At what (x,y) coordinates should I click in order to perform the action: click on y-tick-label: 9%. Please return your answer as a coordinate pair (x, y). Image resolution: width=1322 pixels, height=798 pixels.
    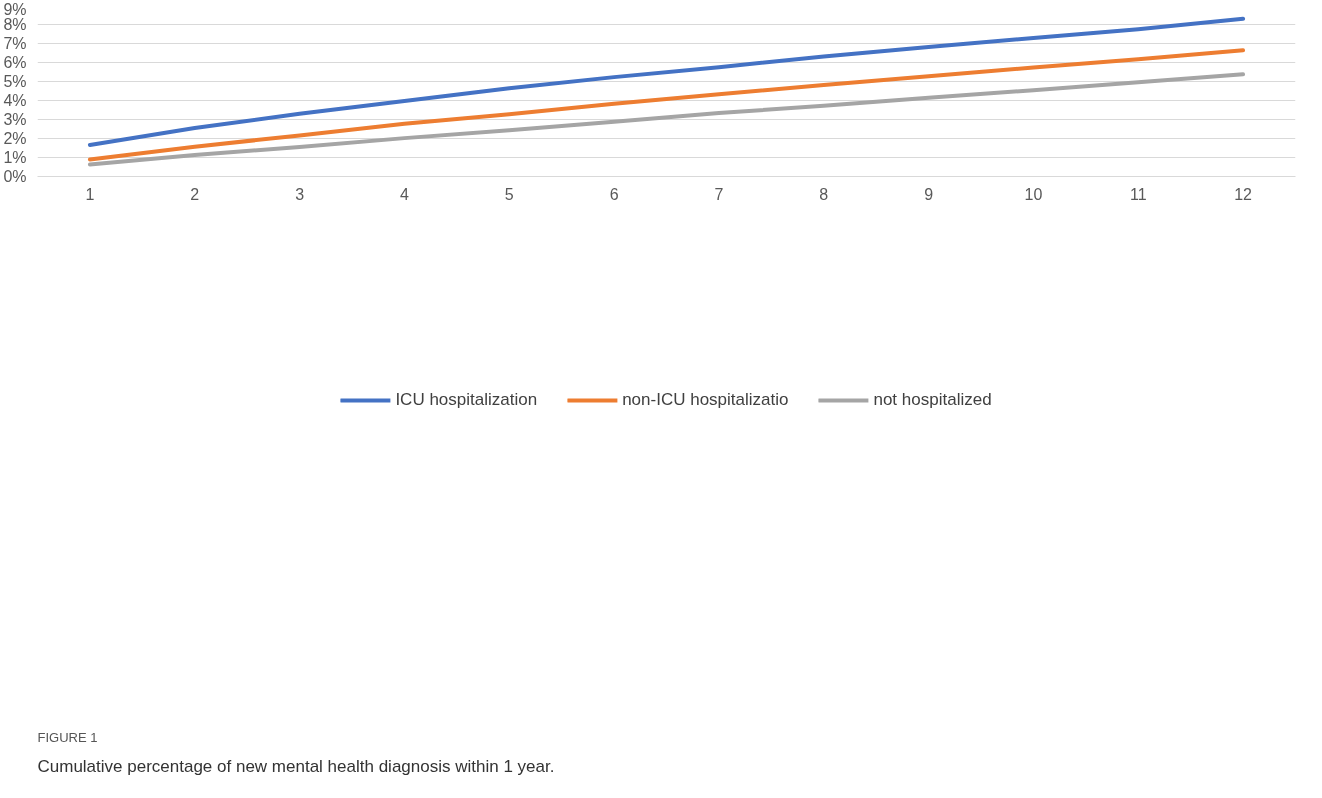
    Looking at the image, I should click on (15, 9).